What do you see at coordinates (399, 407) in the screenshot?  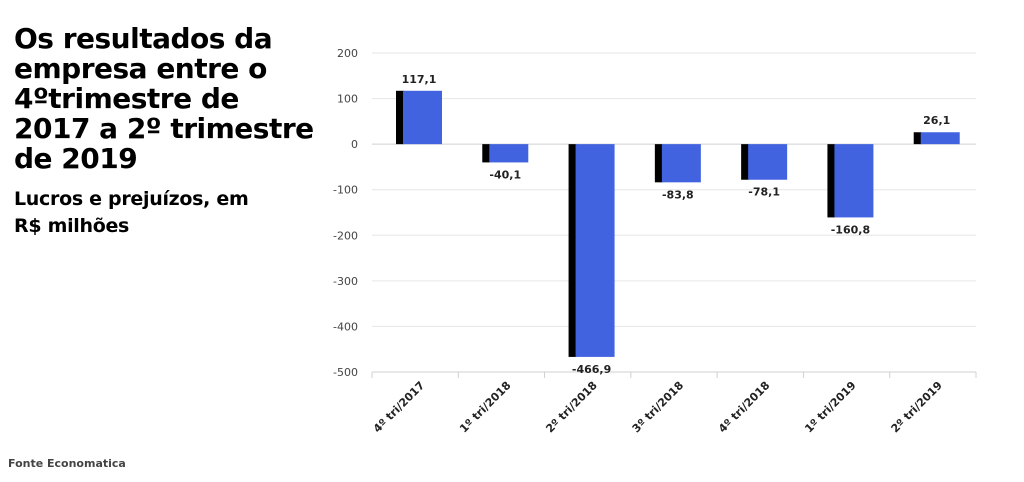 I see `category-label: 4º tri/2017` at bounding box center [399, 407].